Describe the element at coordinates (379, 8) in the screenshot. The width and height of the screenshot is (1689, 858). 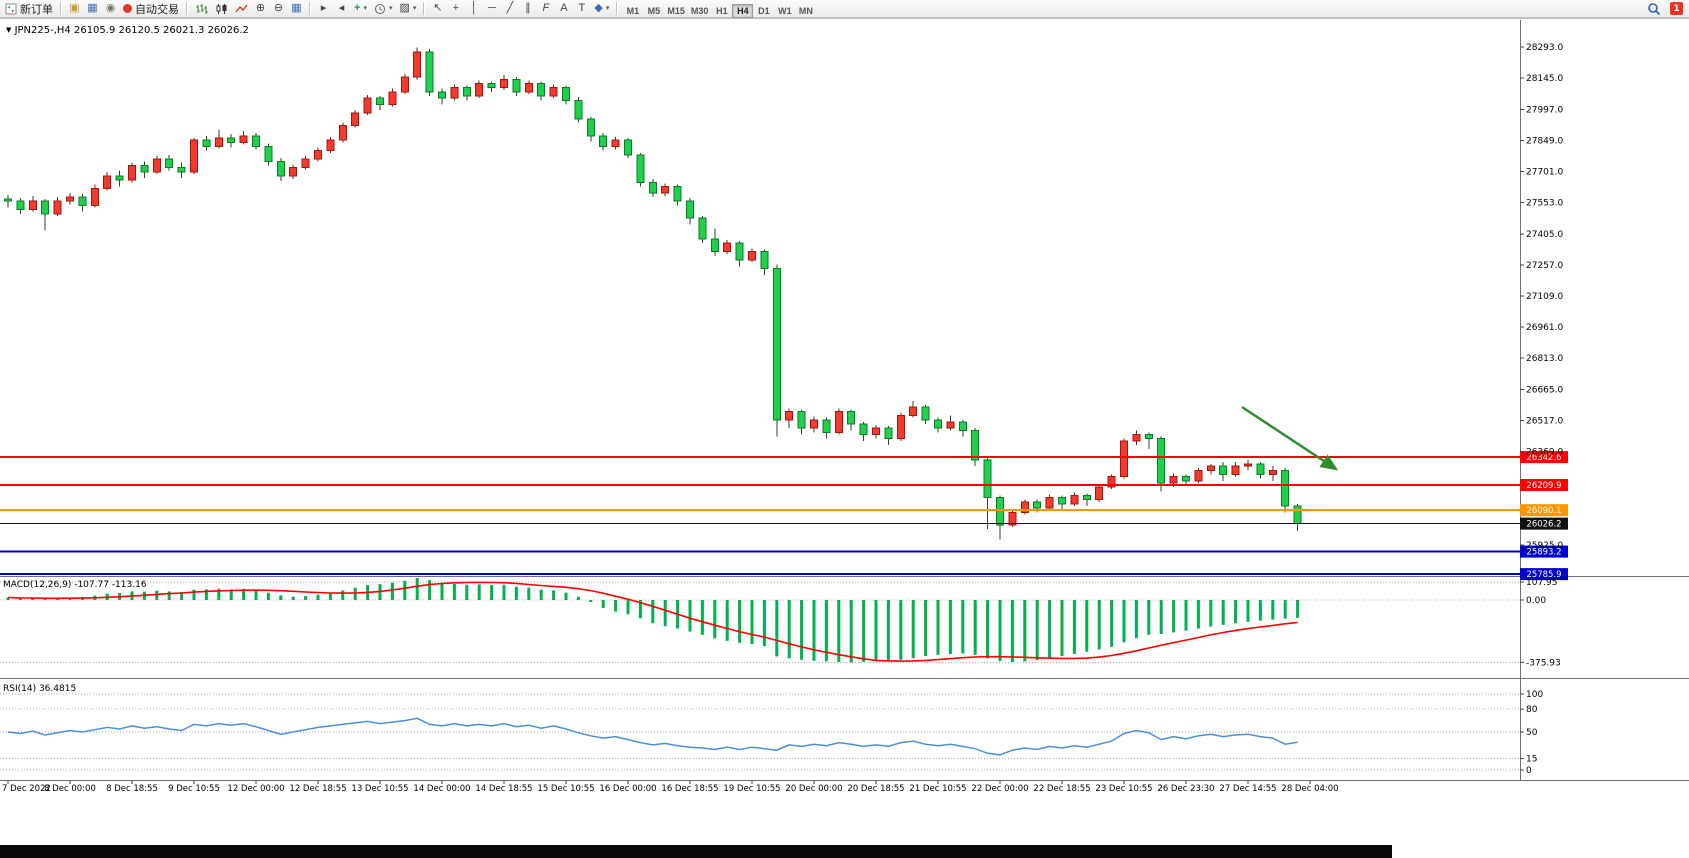
I see `clock-icon` at that location.